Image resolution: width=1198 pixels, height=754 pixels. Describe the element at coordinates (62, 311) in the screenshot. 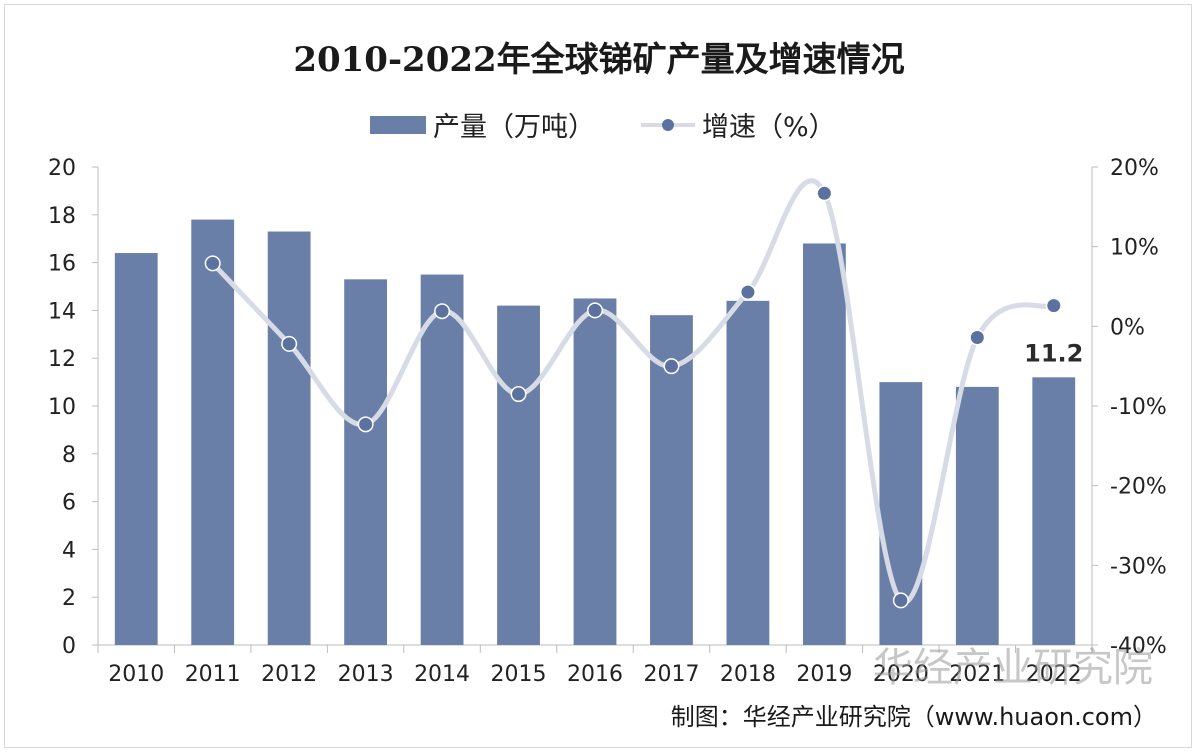

I see `left-tick-label: 14` at that location.